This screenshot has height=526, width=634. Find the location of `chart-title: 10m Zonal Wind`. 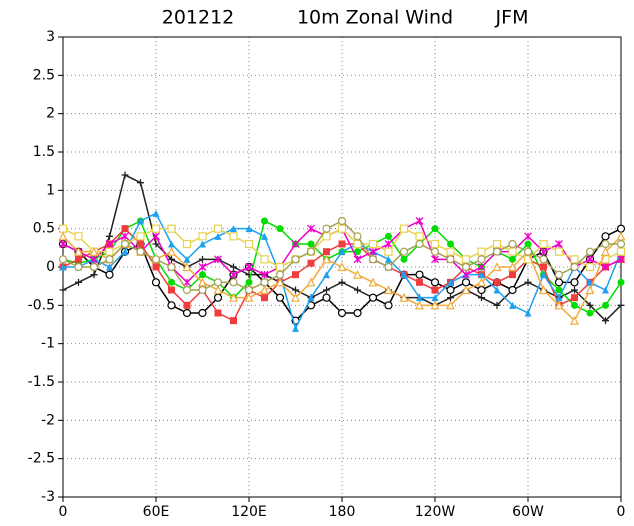

chart-title: 10m Zonal Wind is located at coordinates (375, 18).